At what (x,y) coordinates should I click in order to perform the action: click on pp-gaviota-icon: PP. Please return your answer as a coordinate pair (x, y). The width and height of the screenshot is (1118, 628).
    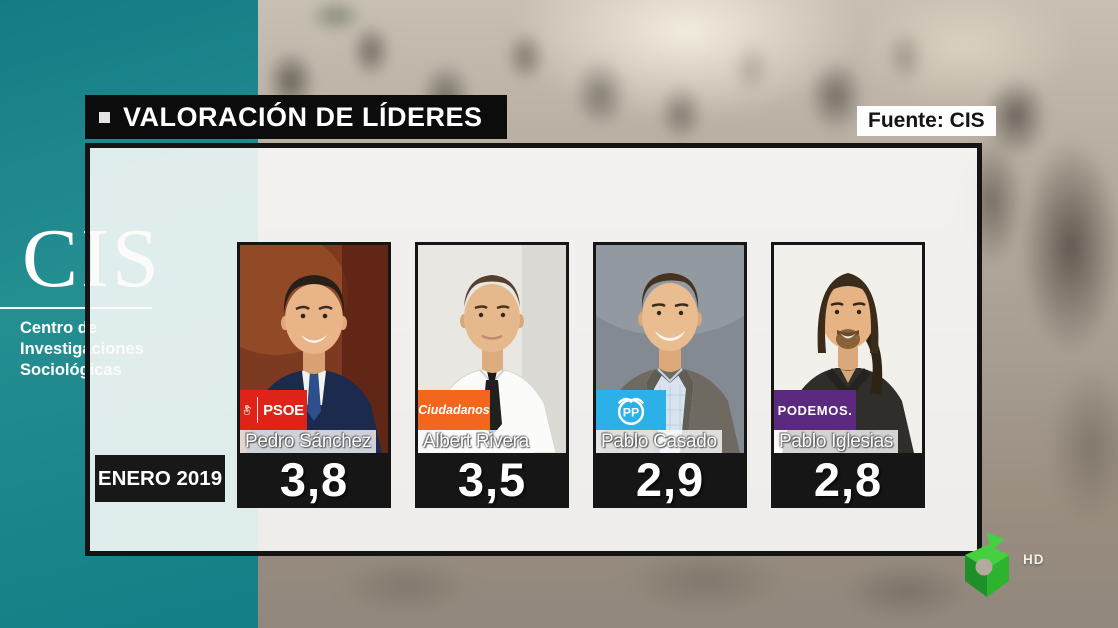
    Looking at the image, I should click on (631, 411).